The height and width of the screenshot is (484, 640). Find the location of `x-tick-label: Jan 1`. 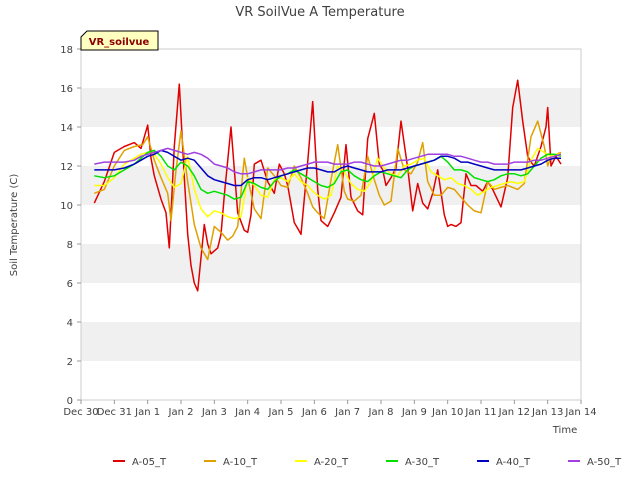

x-tick-label: Jan 1 is located at coordinates (147, 412).